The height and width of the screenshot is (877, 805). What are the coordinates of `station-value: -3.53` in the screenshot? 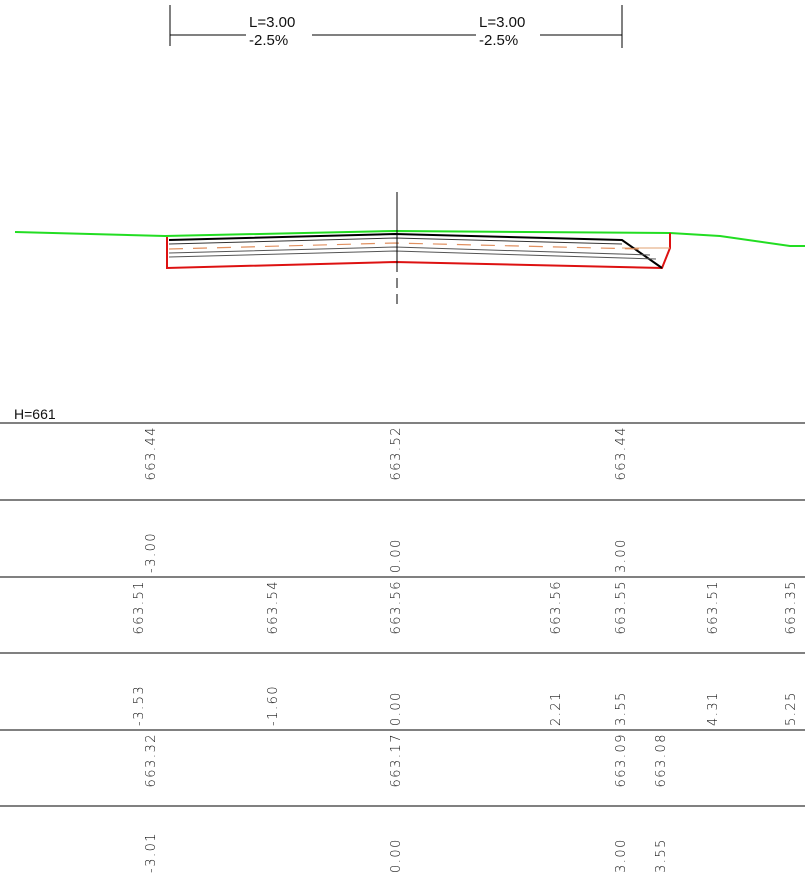 It's located at (139, 705).